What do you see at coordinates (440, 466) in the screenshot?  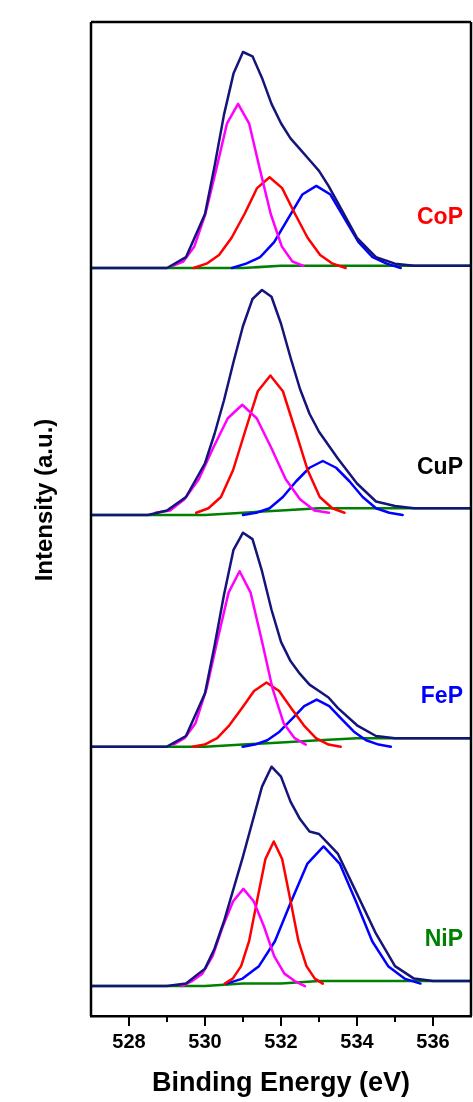 I see `annotation: CuP` at bounding box center [440, 466].